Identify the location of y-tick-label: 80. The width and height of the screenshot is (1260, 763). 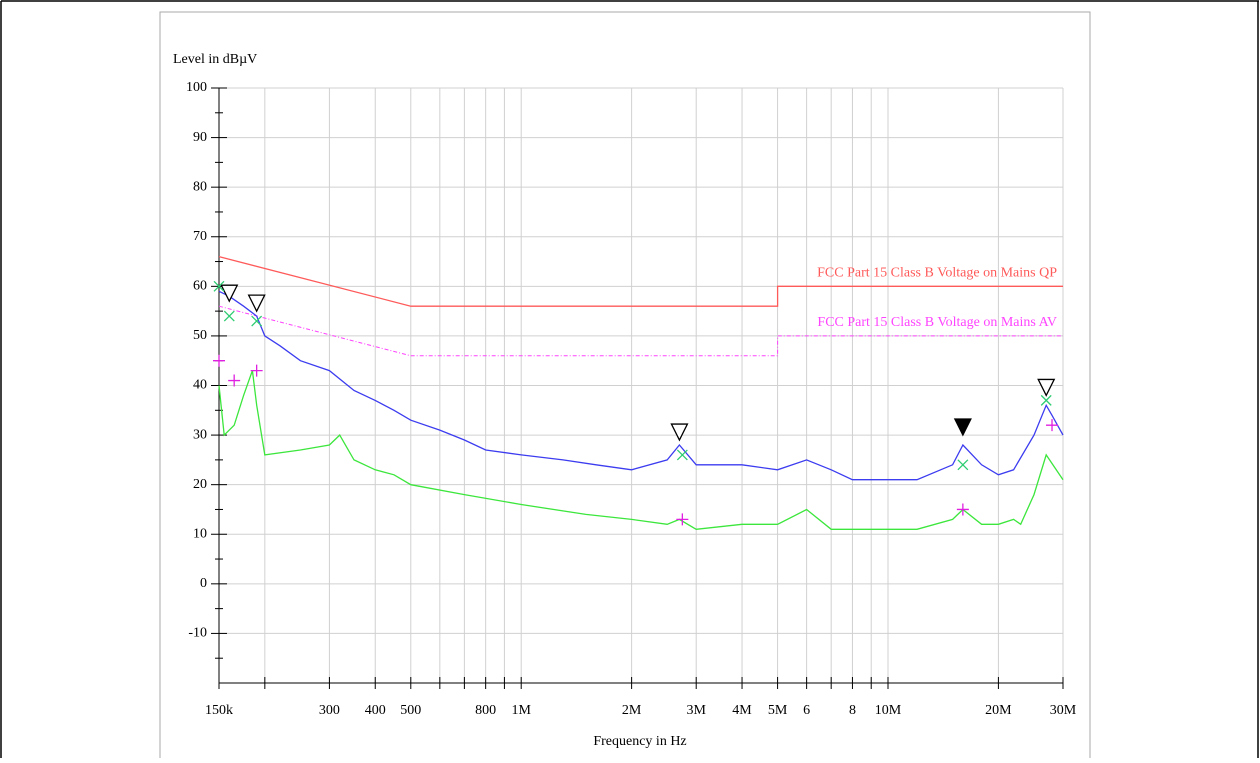
(200, 186).